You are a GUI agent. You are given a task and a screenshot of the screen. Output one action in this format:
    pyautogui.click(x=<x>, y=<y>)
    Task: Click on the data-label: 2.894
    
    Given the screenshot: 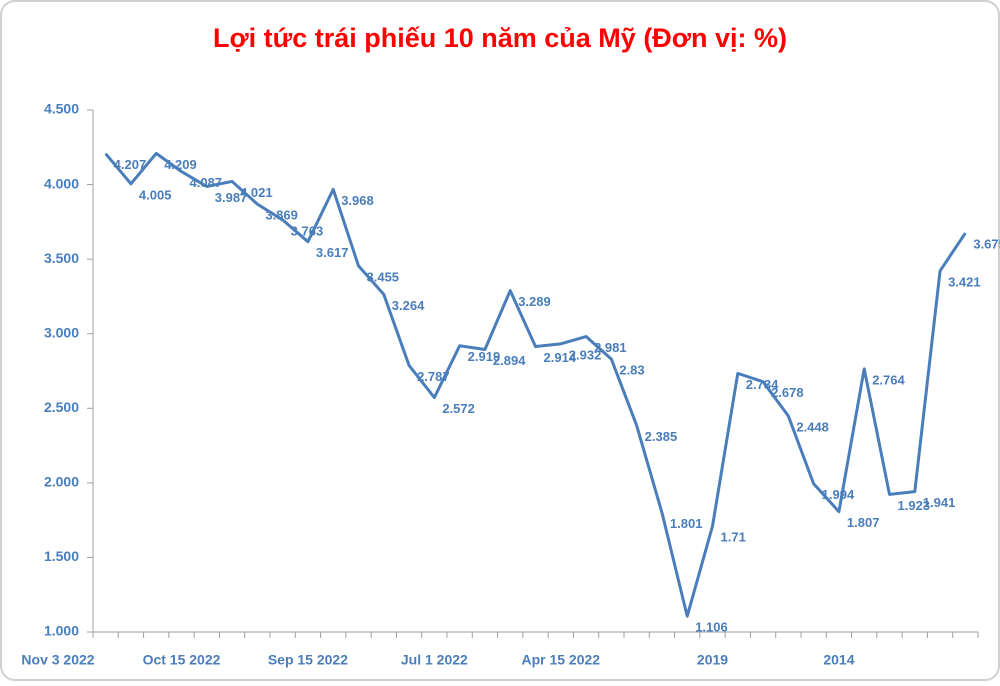 What is the action you would take?
    pyautogui.click(x=509, y=360)
    